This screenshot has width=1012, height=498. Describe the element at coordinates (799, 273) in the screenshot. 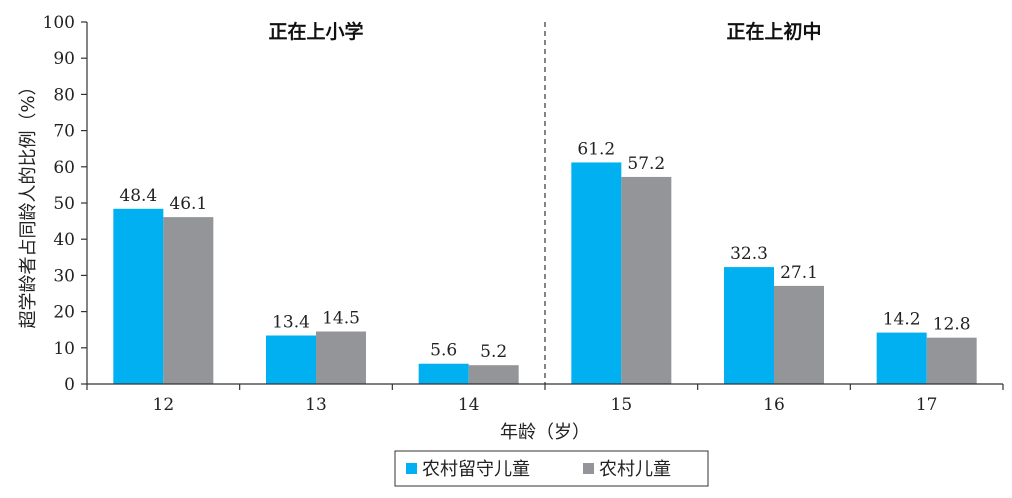

I see `data-label: 27.1` at that location.